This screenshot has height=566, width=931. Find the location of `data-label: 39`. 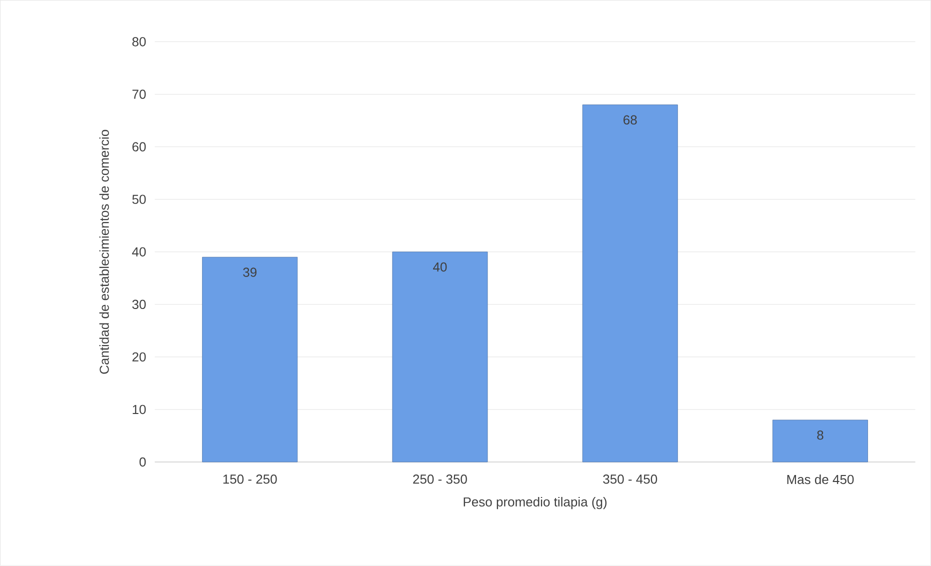

data-label: 39 is located at coordinates (249, 272).